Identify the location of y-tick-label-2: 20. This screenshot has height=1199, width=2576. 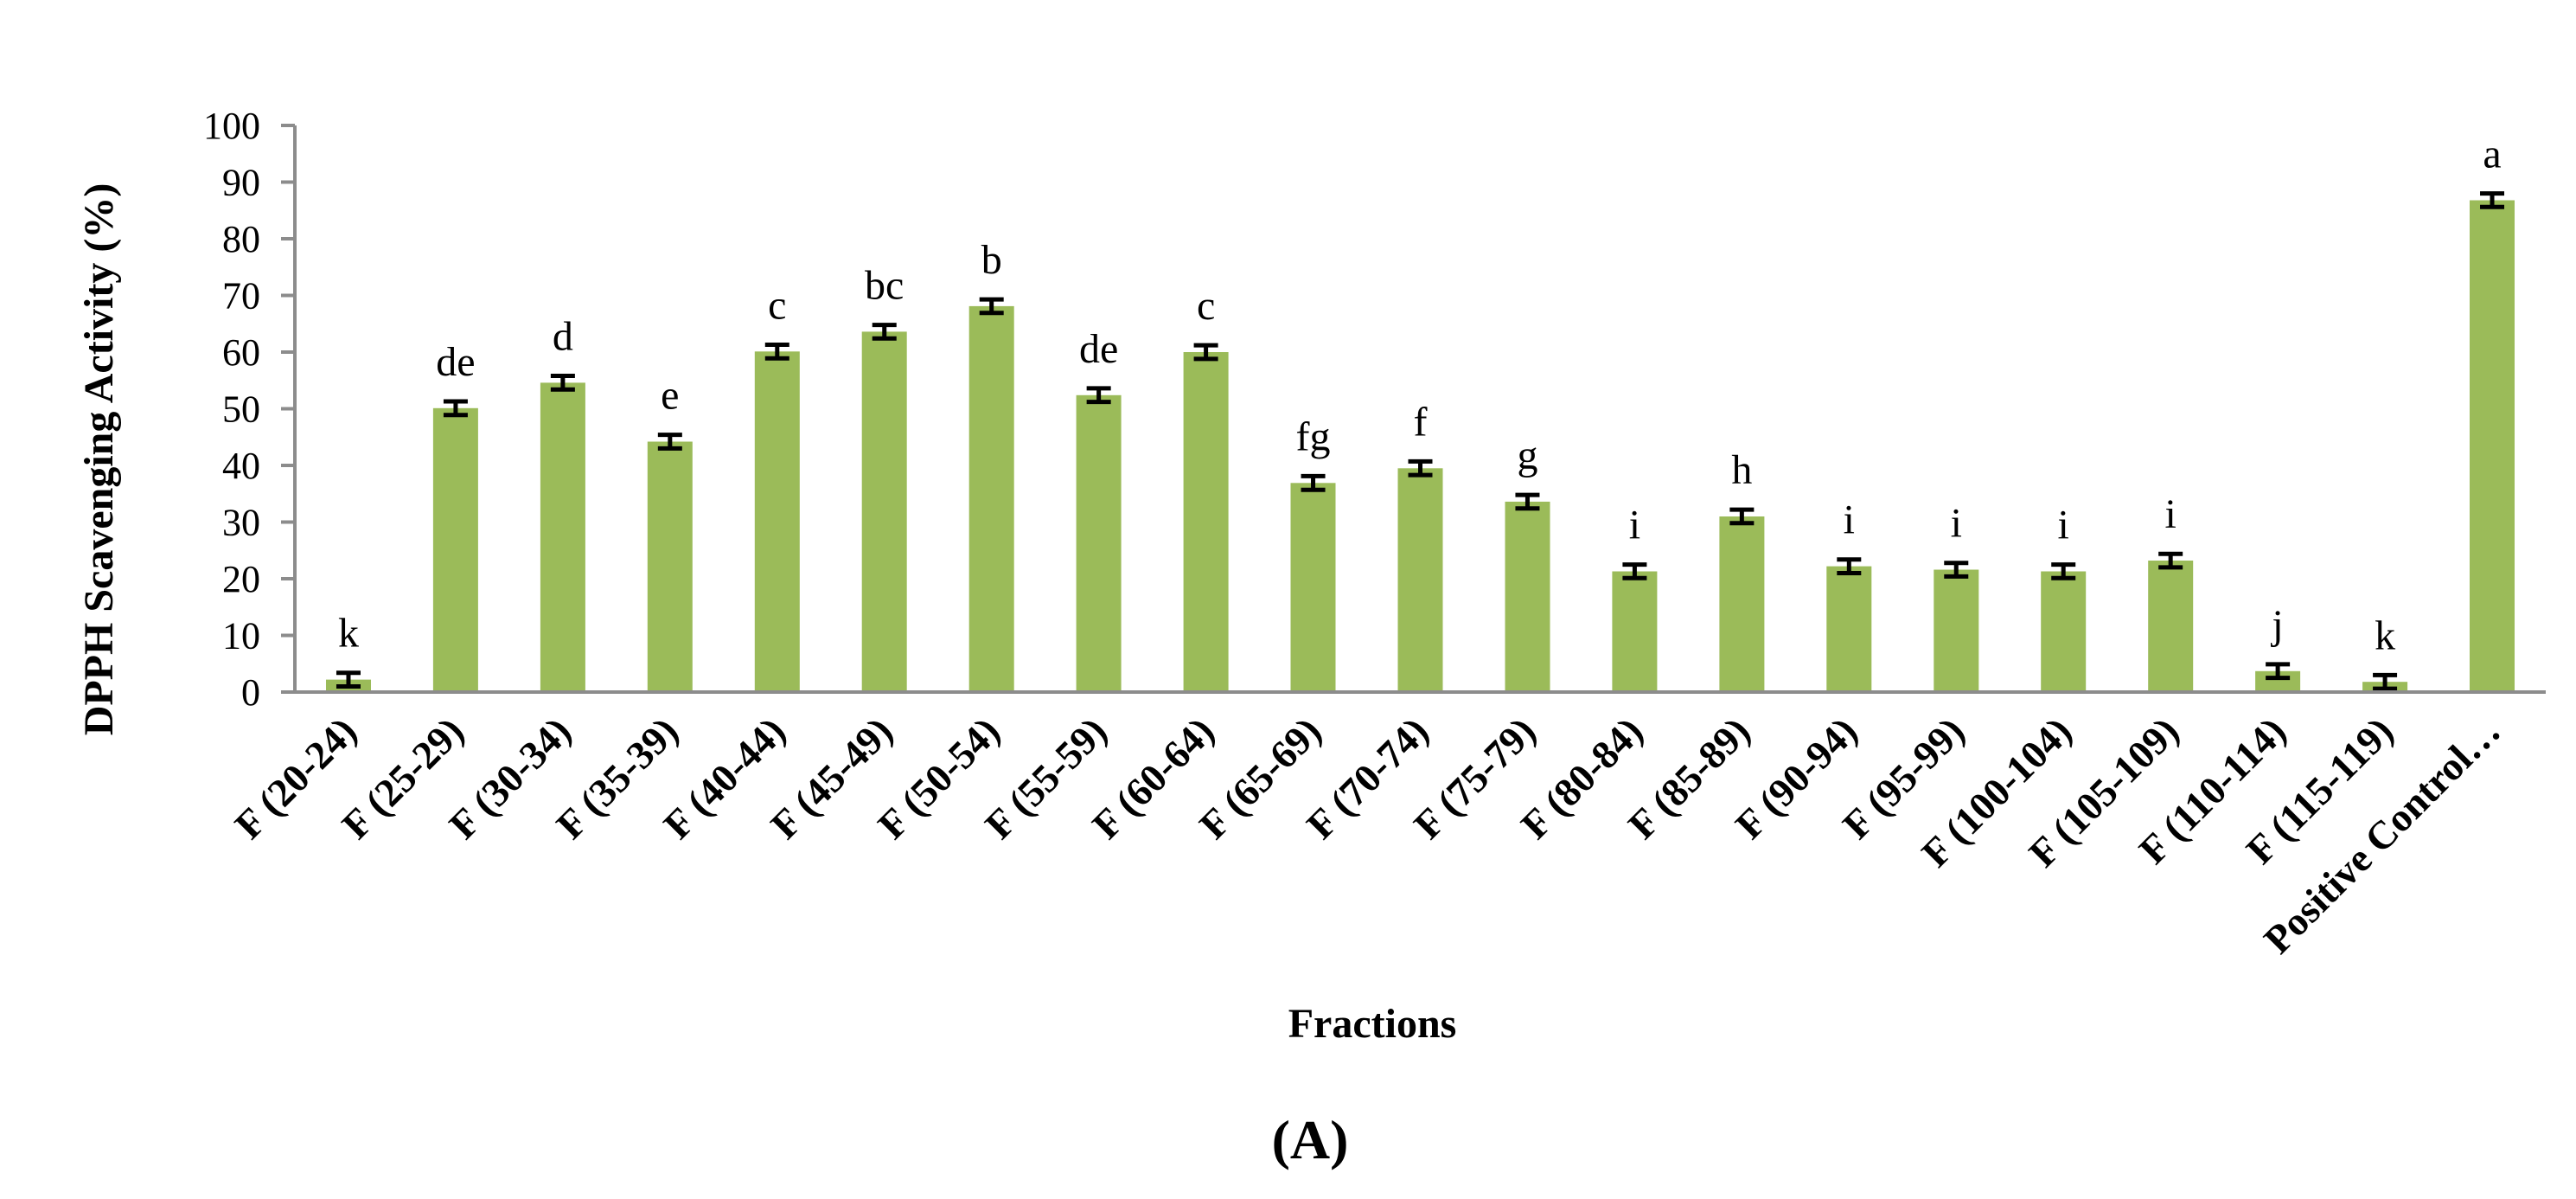
(241, 579).